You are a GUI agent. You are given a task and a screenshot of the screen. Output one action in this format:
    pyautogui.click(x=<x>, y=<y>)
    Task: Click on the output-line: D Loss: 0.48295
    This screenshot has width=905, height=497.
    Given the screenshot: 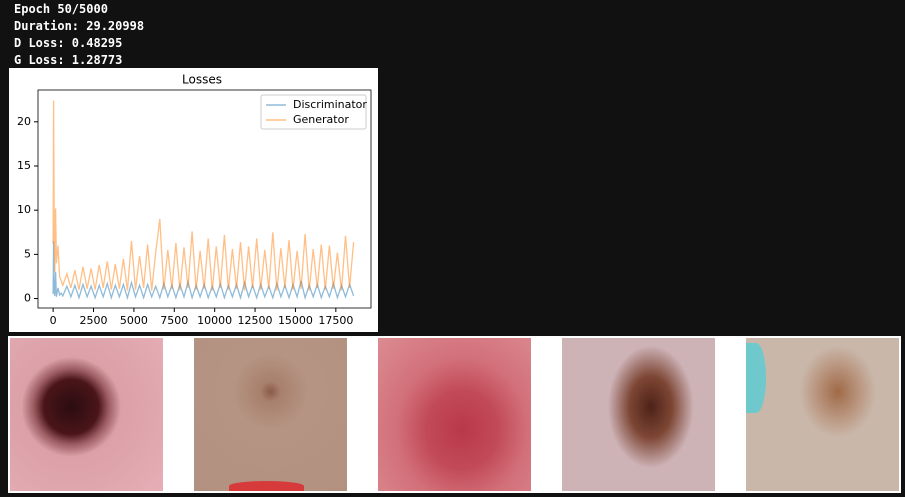 What is the action you would take?
    pyautogui.click(x=68, y=43)
    